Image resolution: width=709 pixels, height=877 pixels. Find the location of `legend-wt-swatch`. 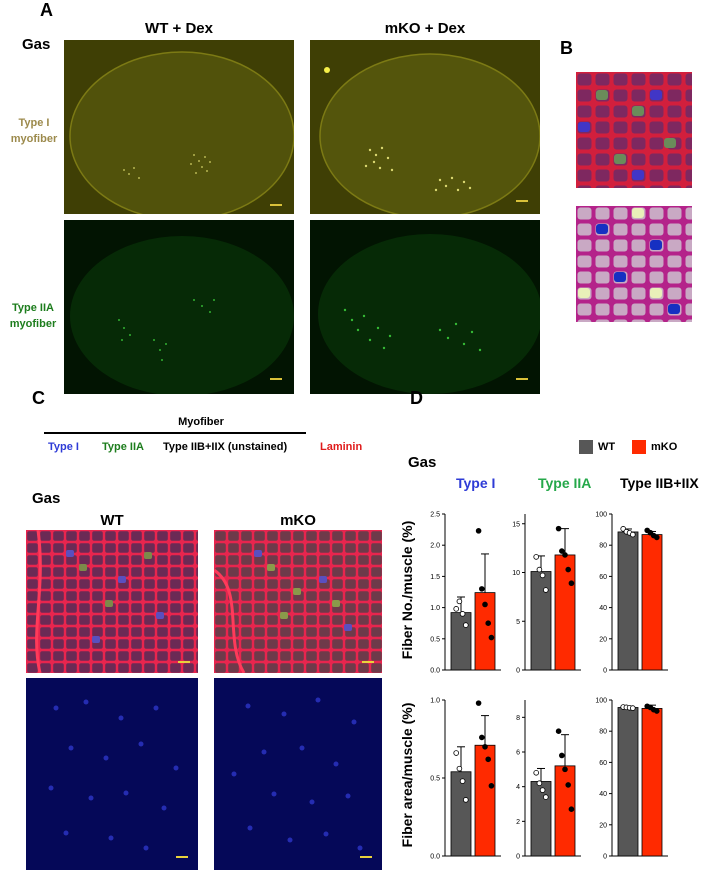

legend-wt-swatch is located at coordinates (586, 447).